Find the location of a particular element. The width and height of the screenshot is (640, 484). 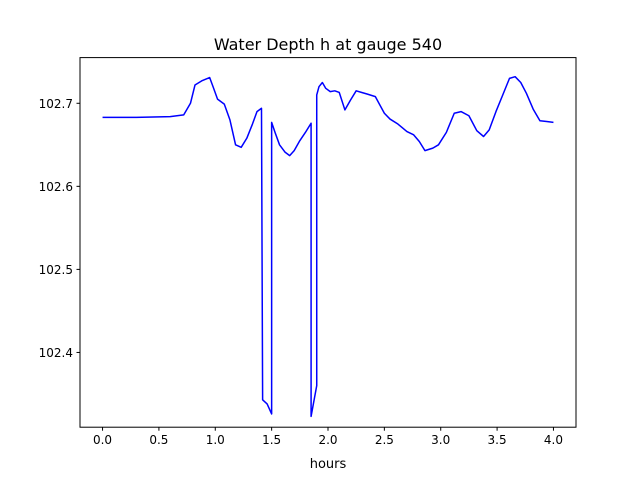

x-tick-label: 4.0 is located at coordinates (553, 440).